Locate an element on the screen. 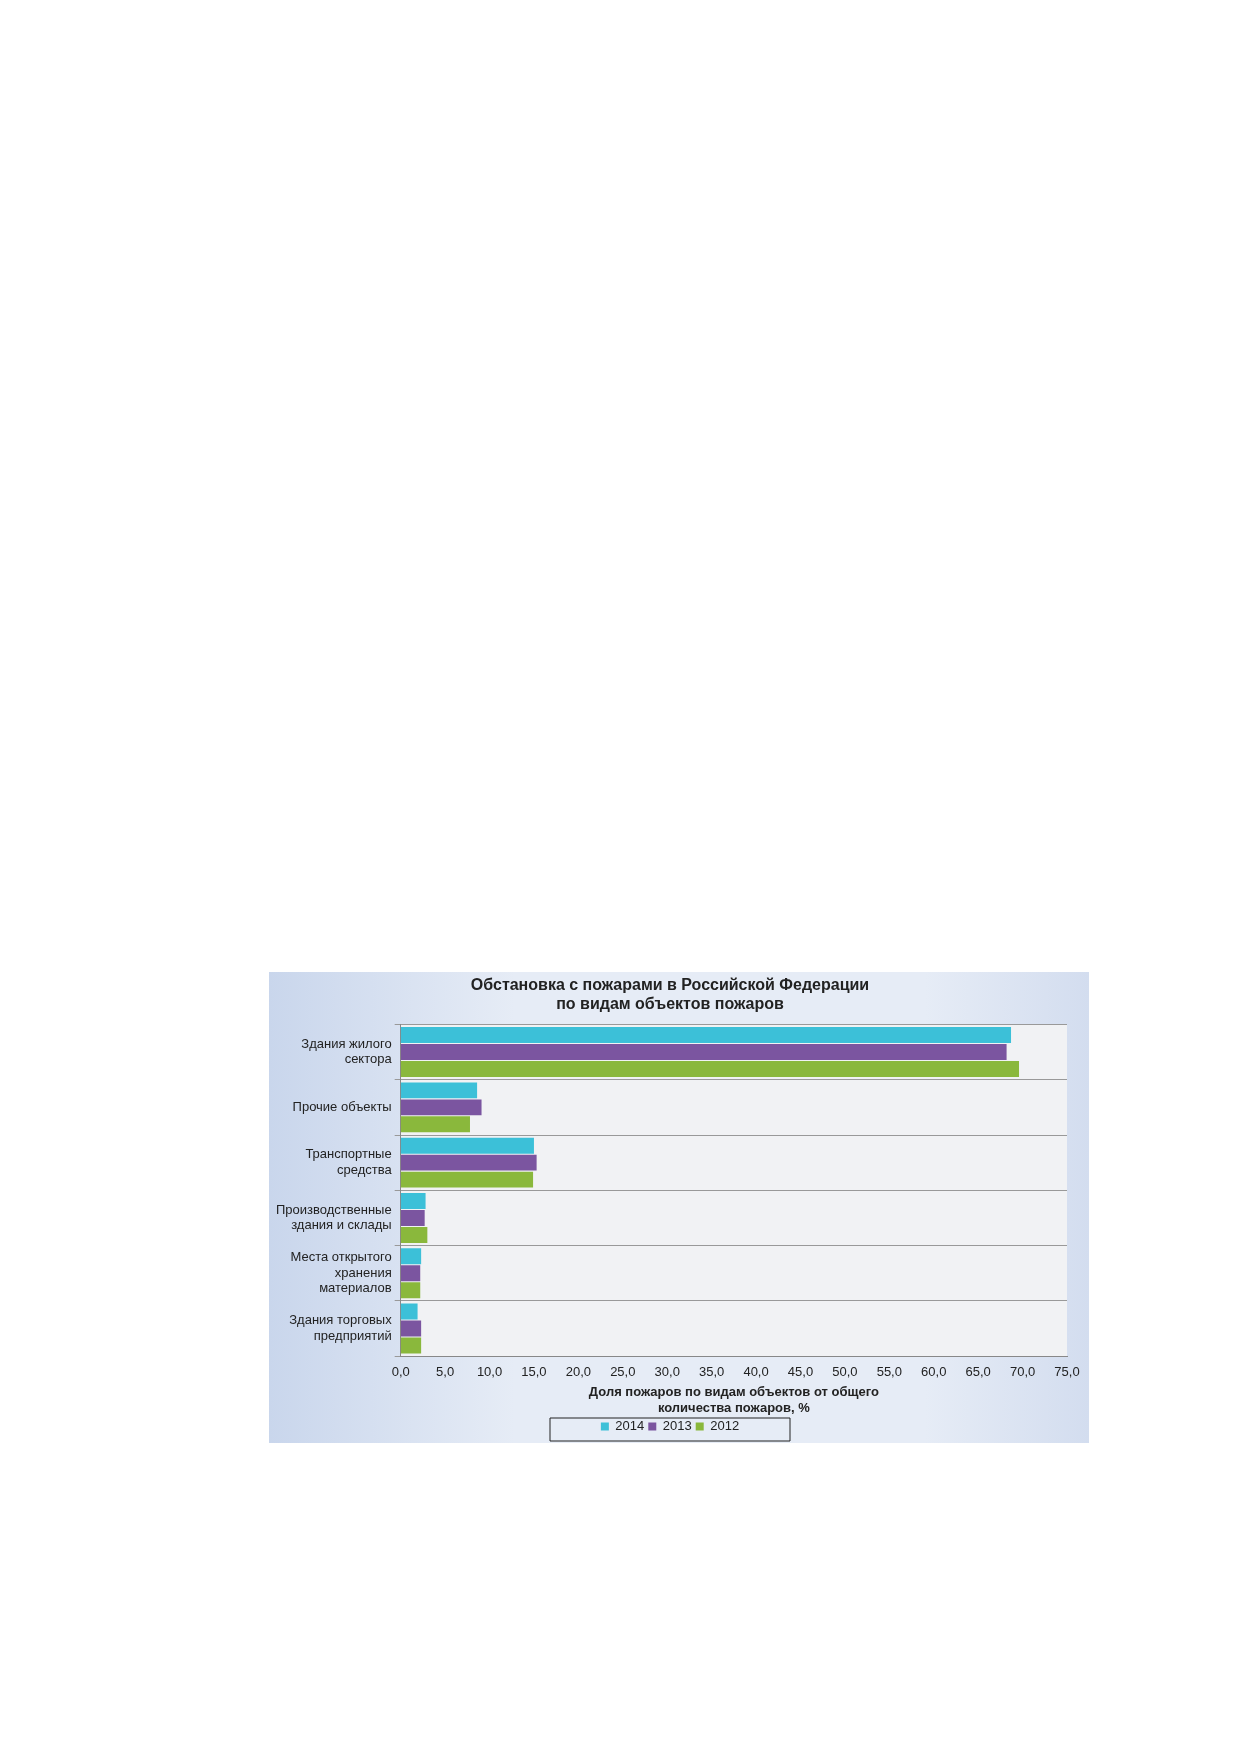 This screenshot has height=1752, width=1239. x-tick-label: 25,0 is located at coordinates (623, 1371).